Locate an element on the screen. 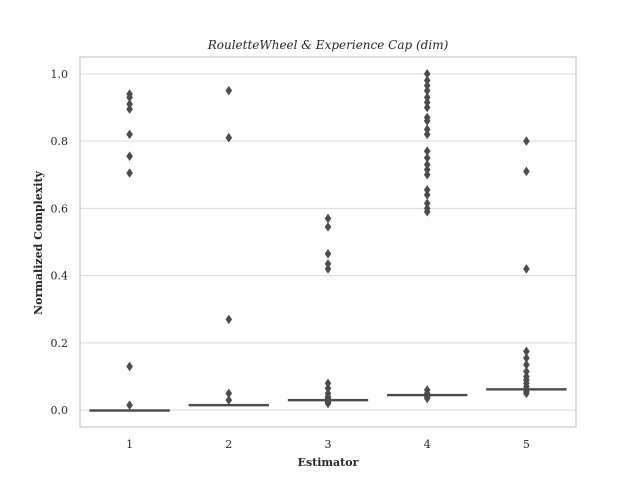 This screenshot has height=480, width=640. y-tick-label: 0.0 is located at coordinates (60, 410).